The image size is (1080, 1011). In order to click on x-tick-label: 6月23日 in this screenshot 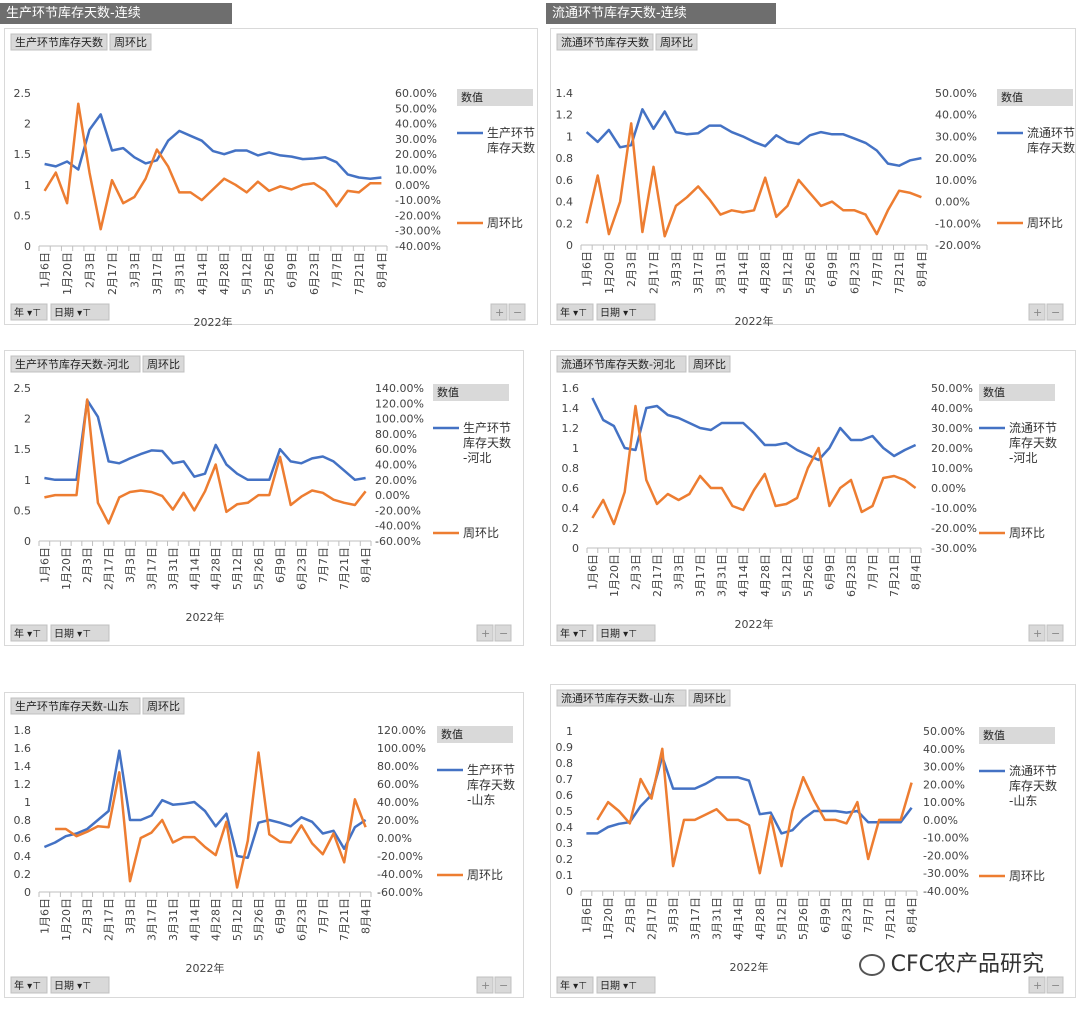, I will do `click(314, 273)`.